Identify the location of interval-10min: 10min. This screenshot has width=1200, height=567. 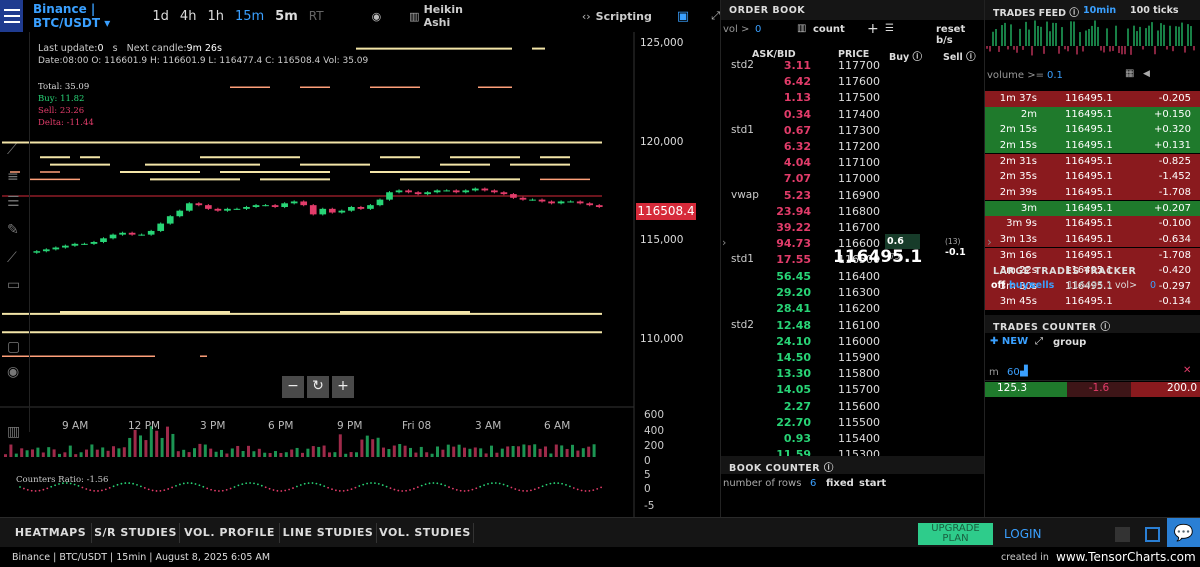
(1100, 10).